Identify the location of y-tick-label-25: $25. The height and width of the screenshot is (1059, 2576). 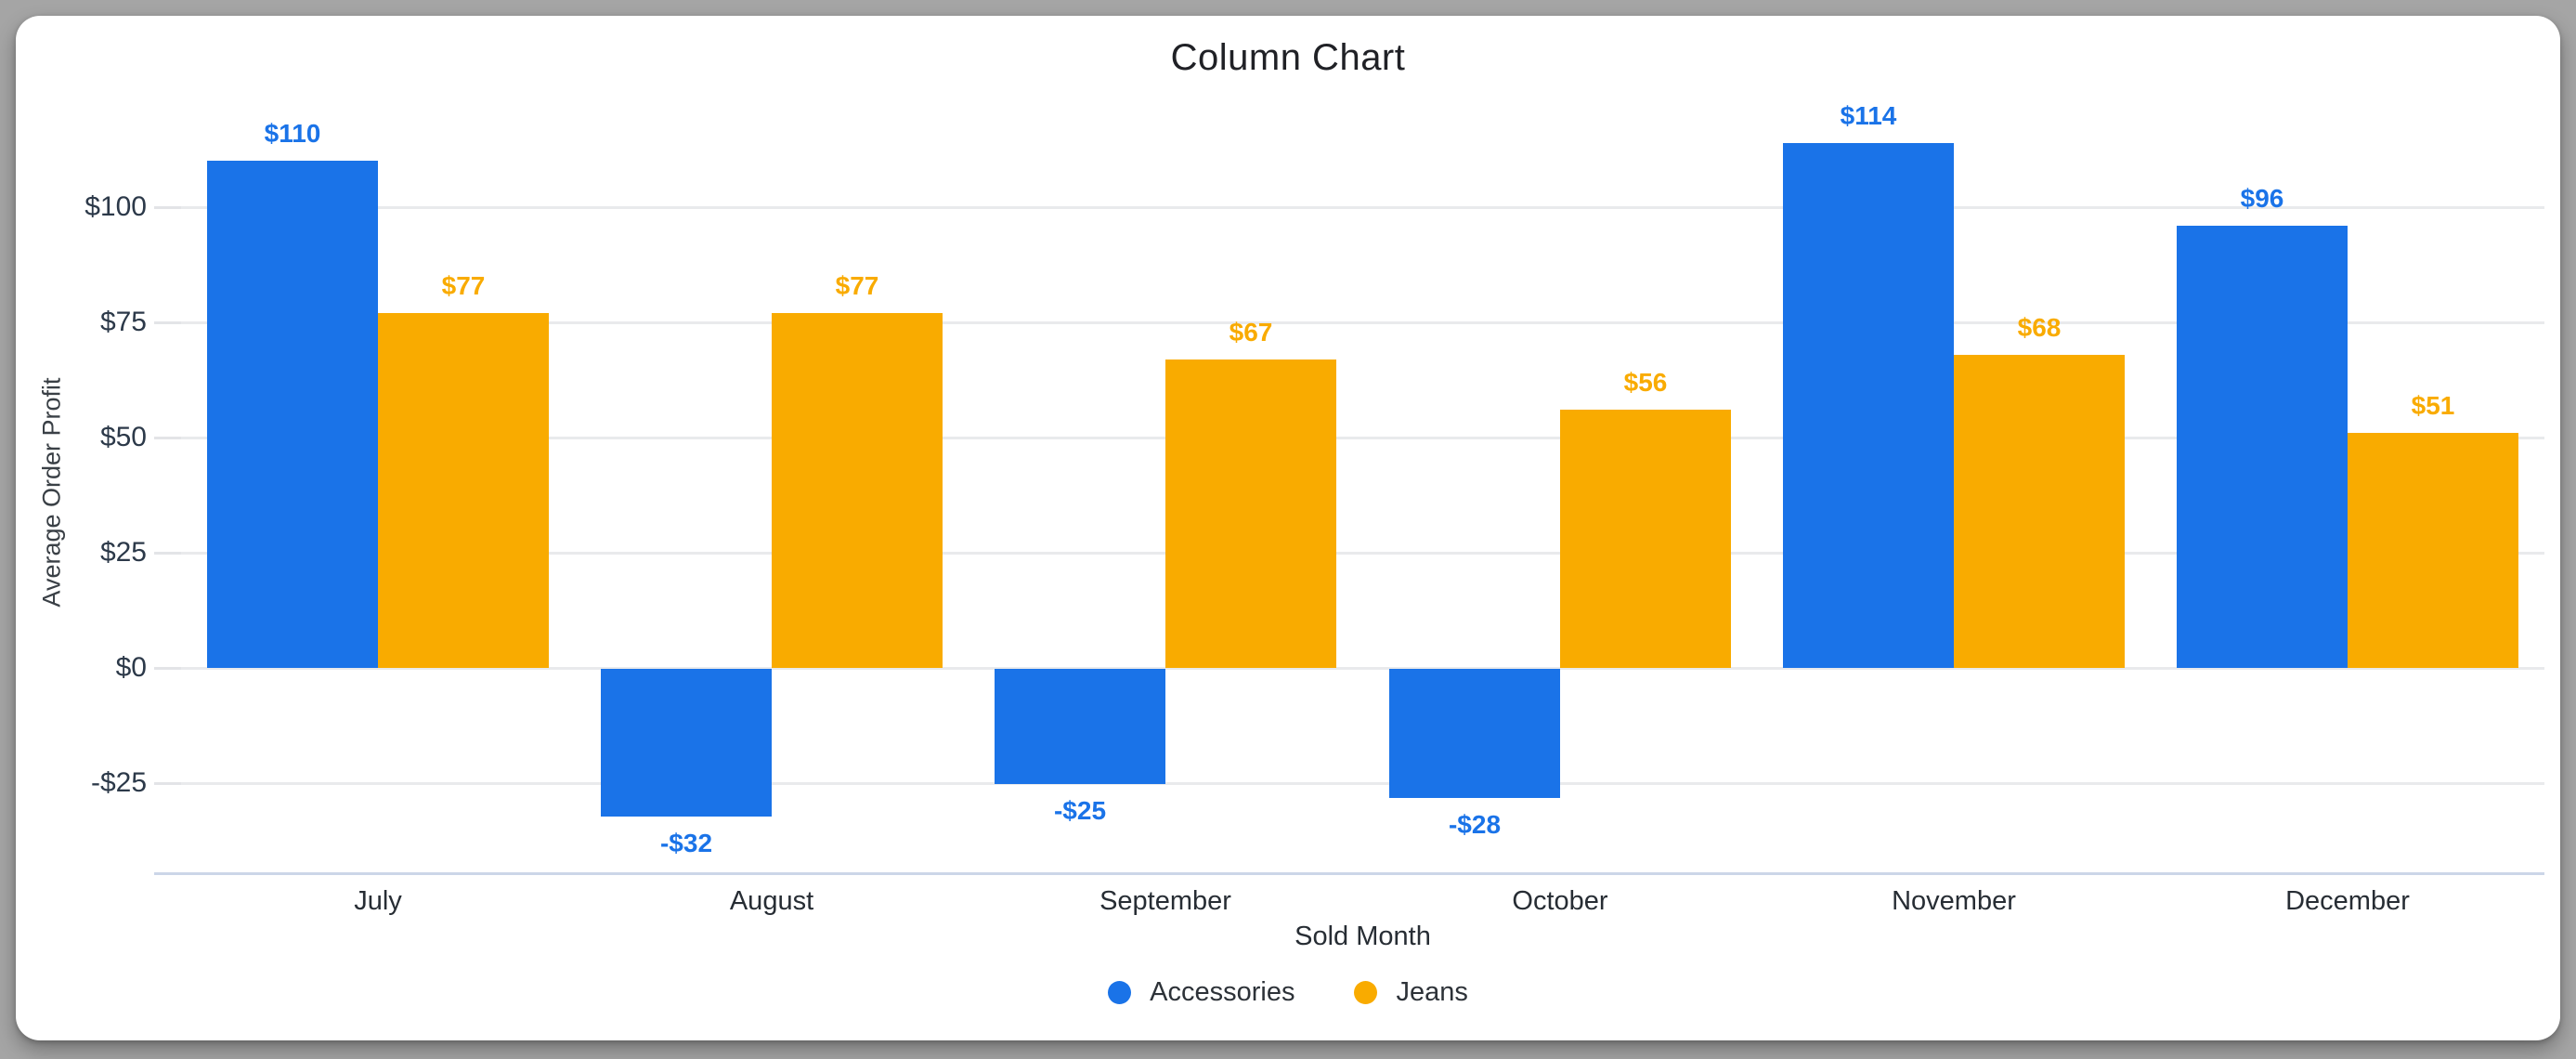
(123, 552).